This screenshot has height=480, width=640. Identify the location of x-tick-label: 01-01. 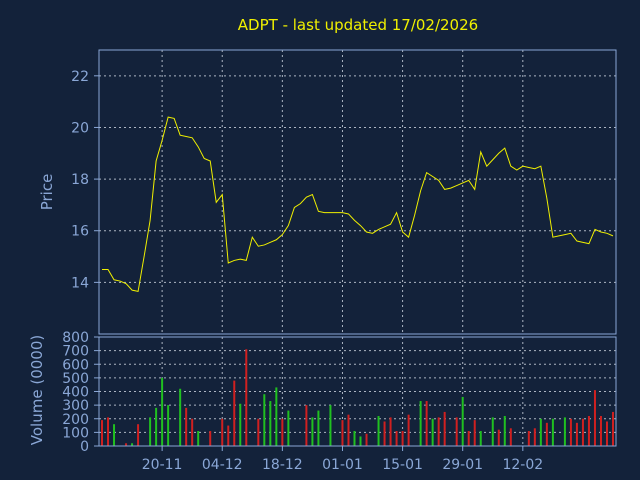
(342, 465).